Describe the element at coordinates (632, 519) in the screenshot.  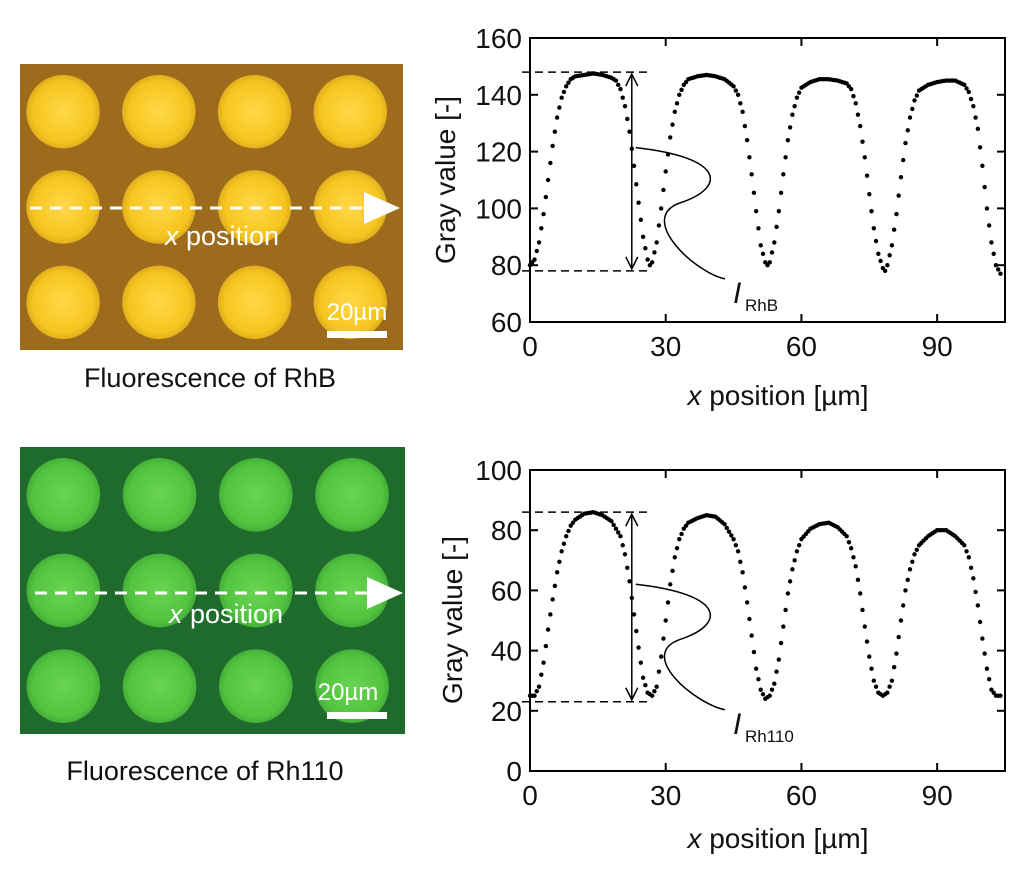
I see `arrow-head-up` at that location.